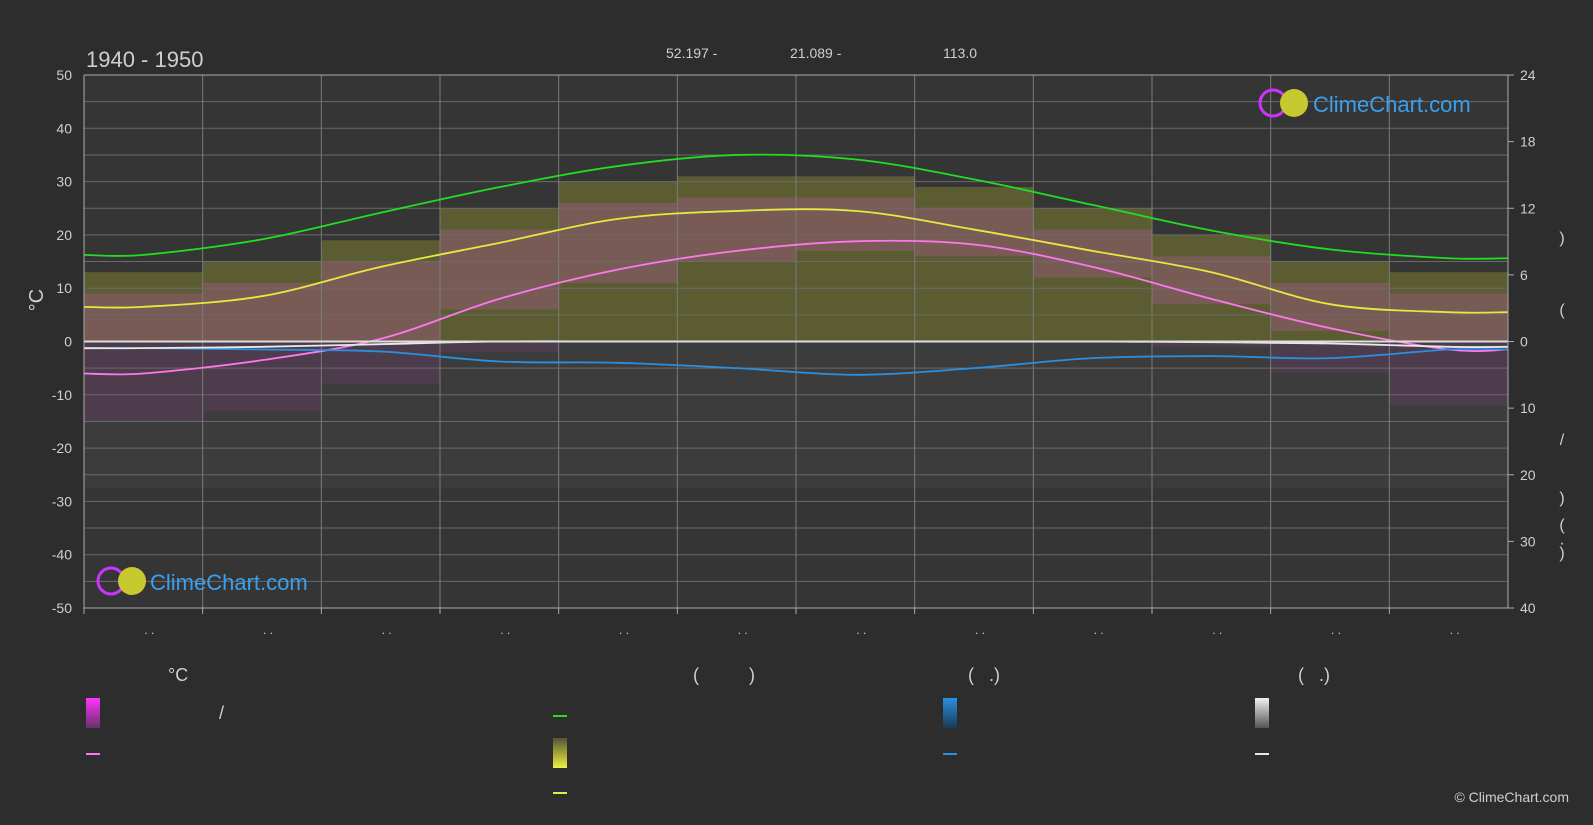 This screenshot has width=1593, height=825. What do you see at coordinates (1330, 343) in the screenshot?
I see `point-snow-Nov` at bounding box center [1330, 343].